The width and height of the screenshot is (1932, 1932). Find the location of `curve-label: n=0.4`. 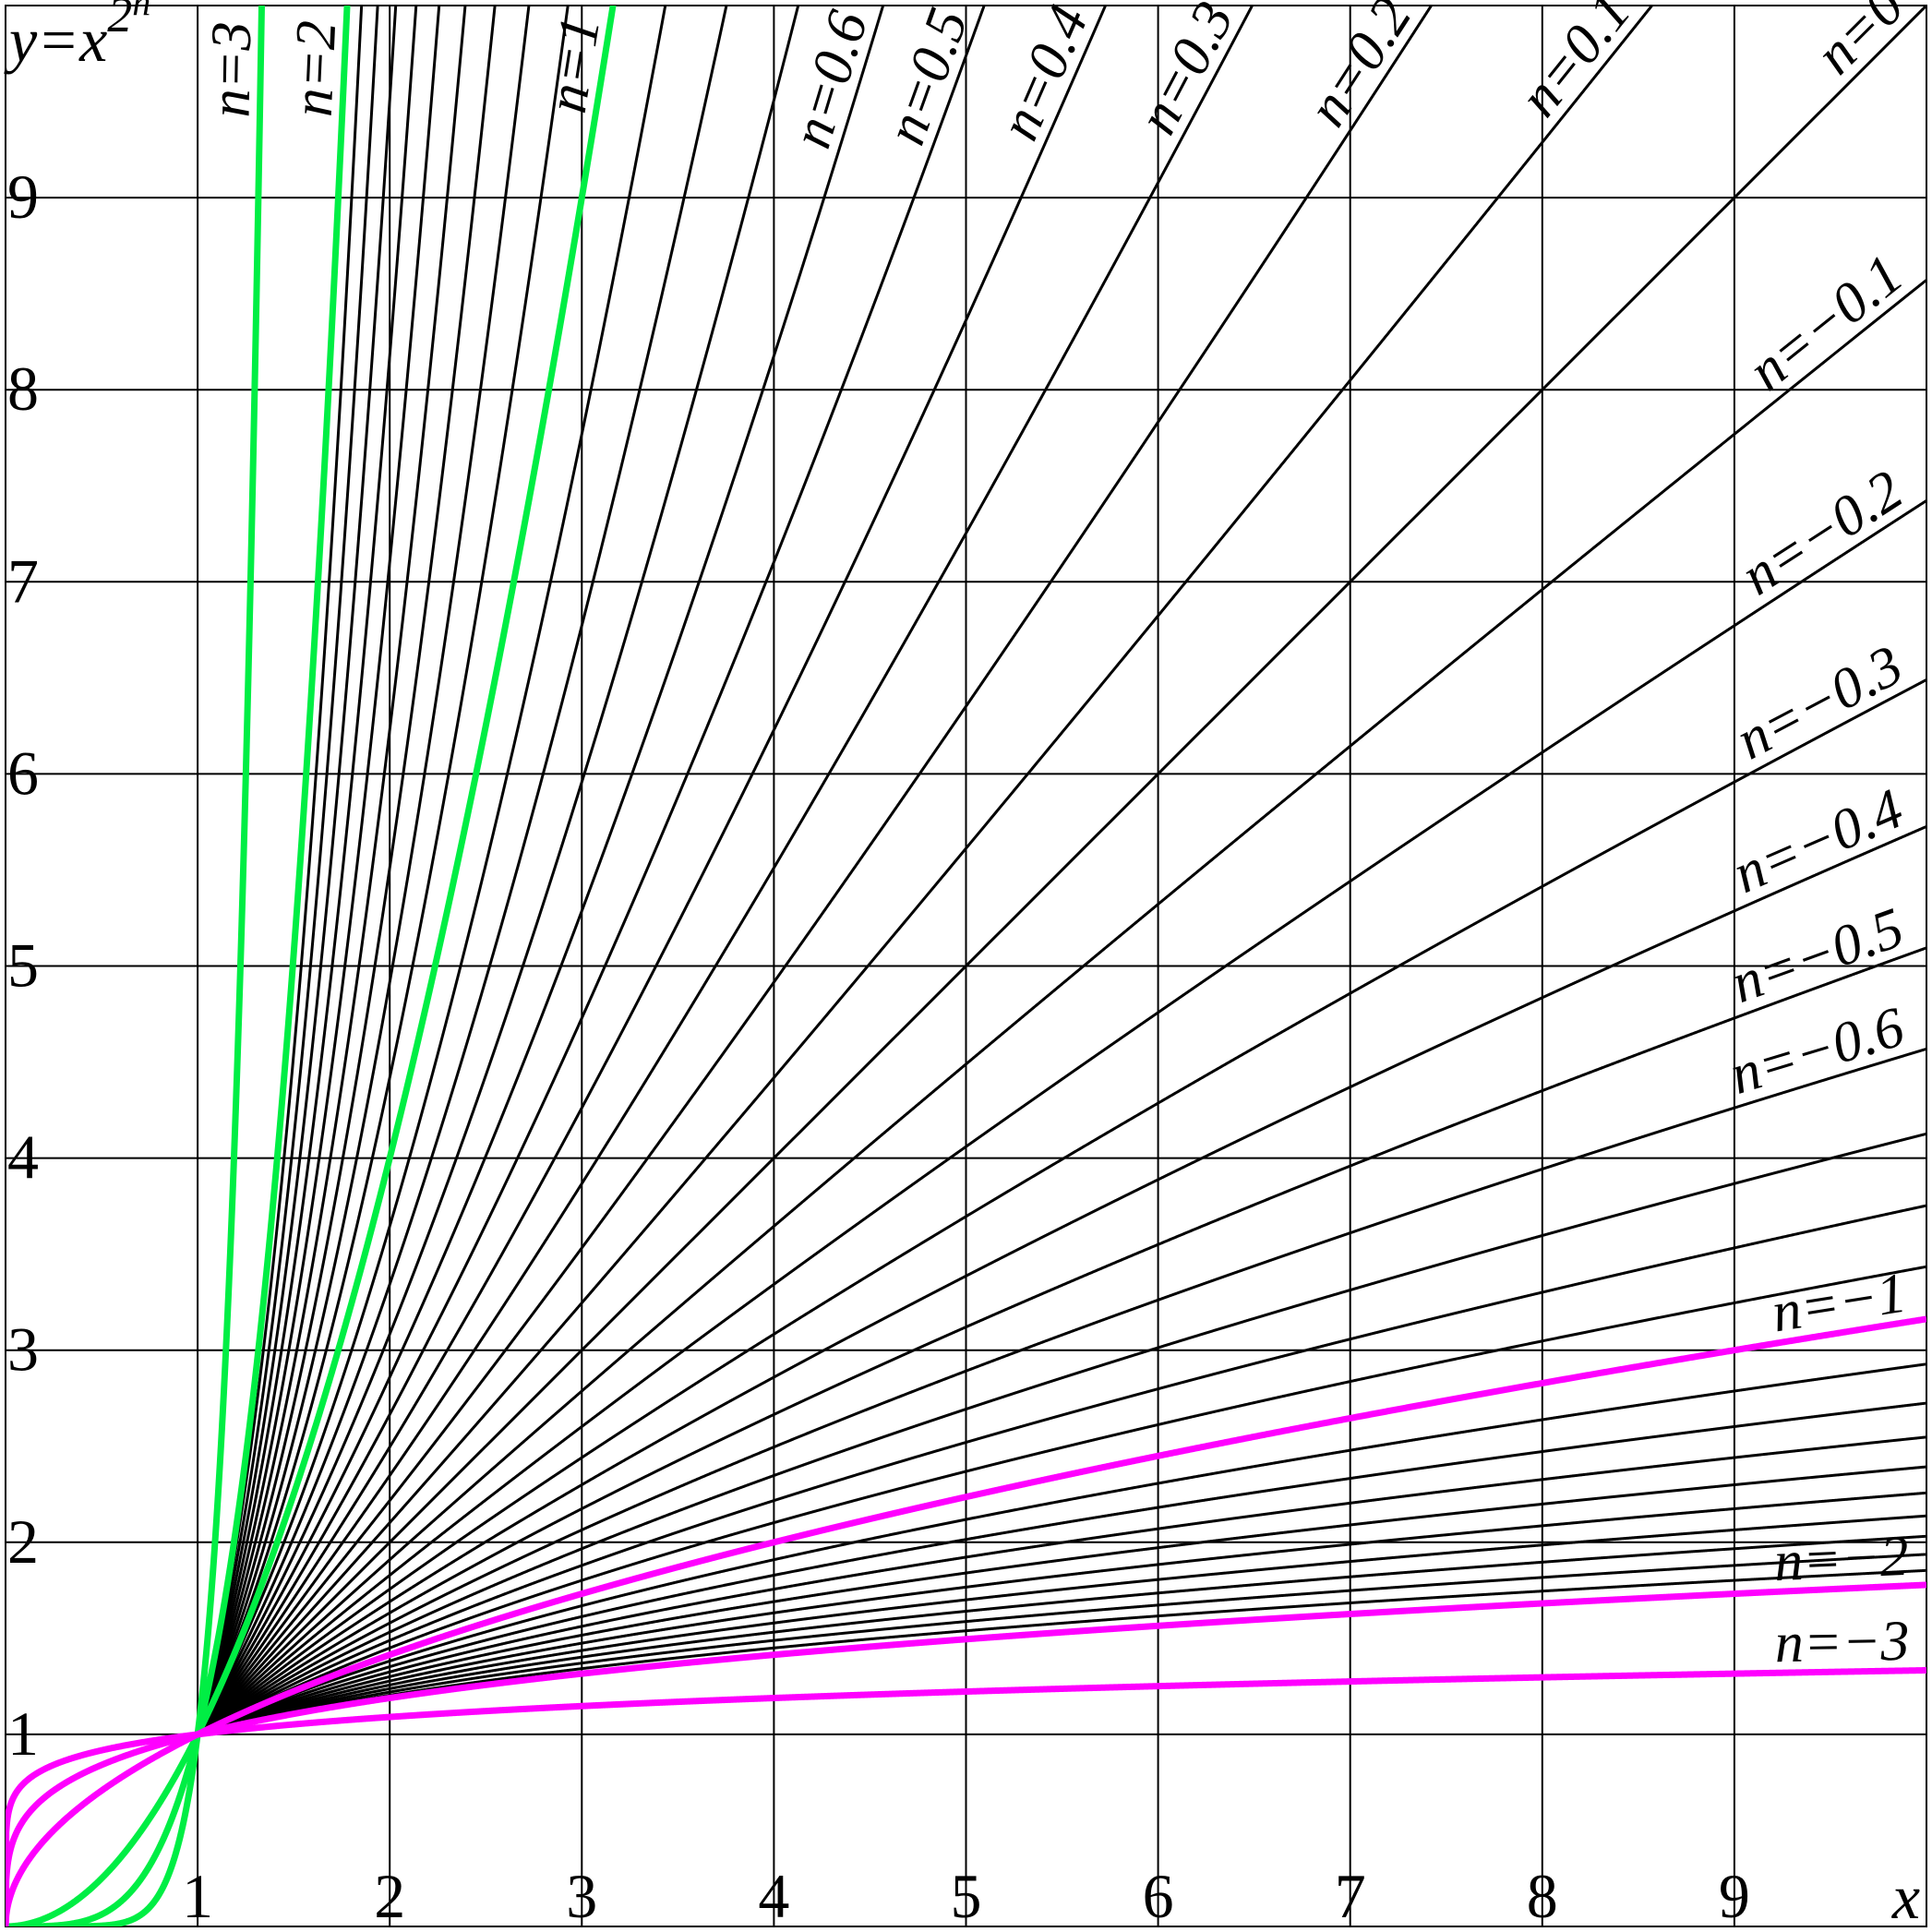

curve-label: n=0.4 is located at coordinates (1044, 74).